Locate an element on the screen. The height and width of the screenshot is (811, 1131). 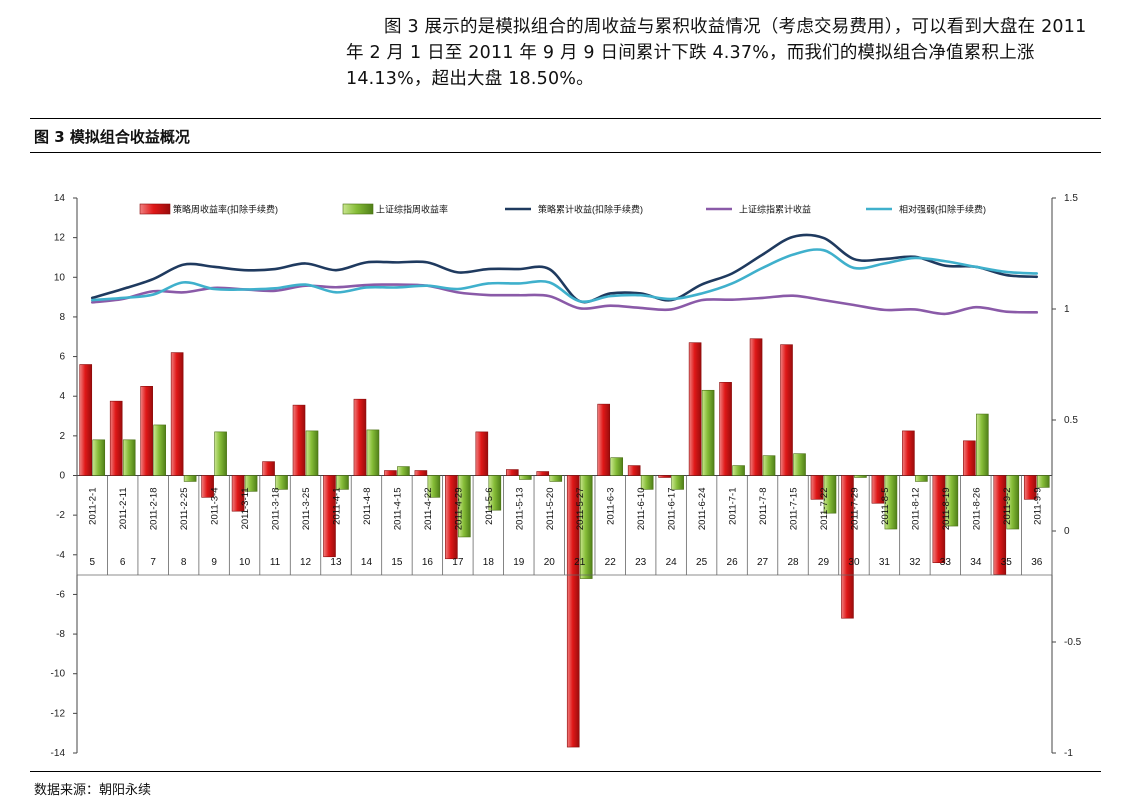
left-tick-label: 8 is located at coordinates (62, 317).